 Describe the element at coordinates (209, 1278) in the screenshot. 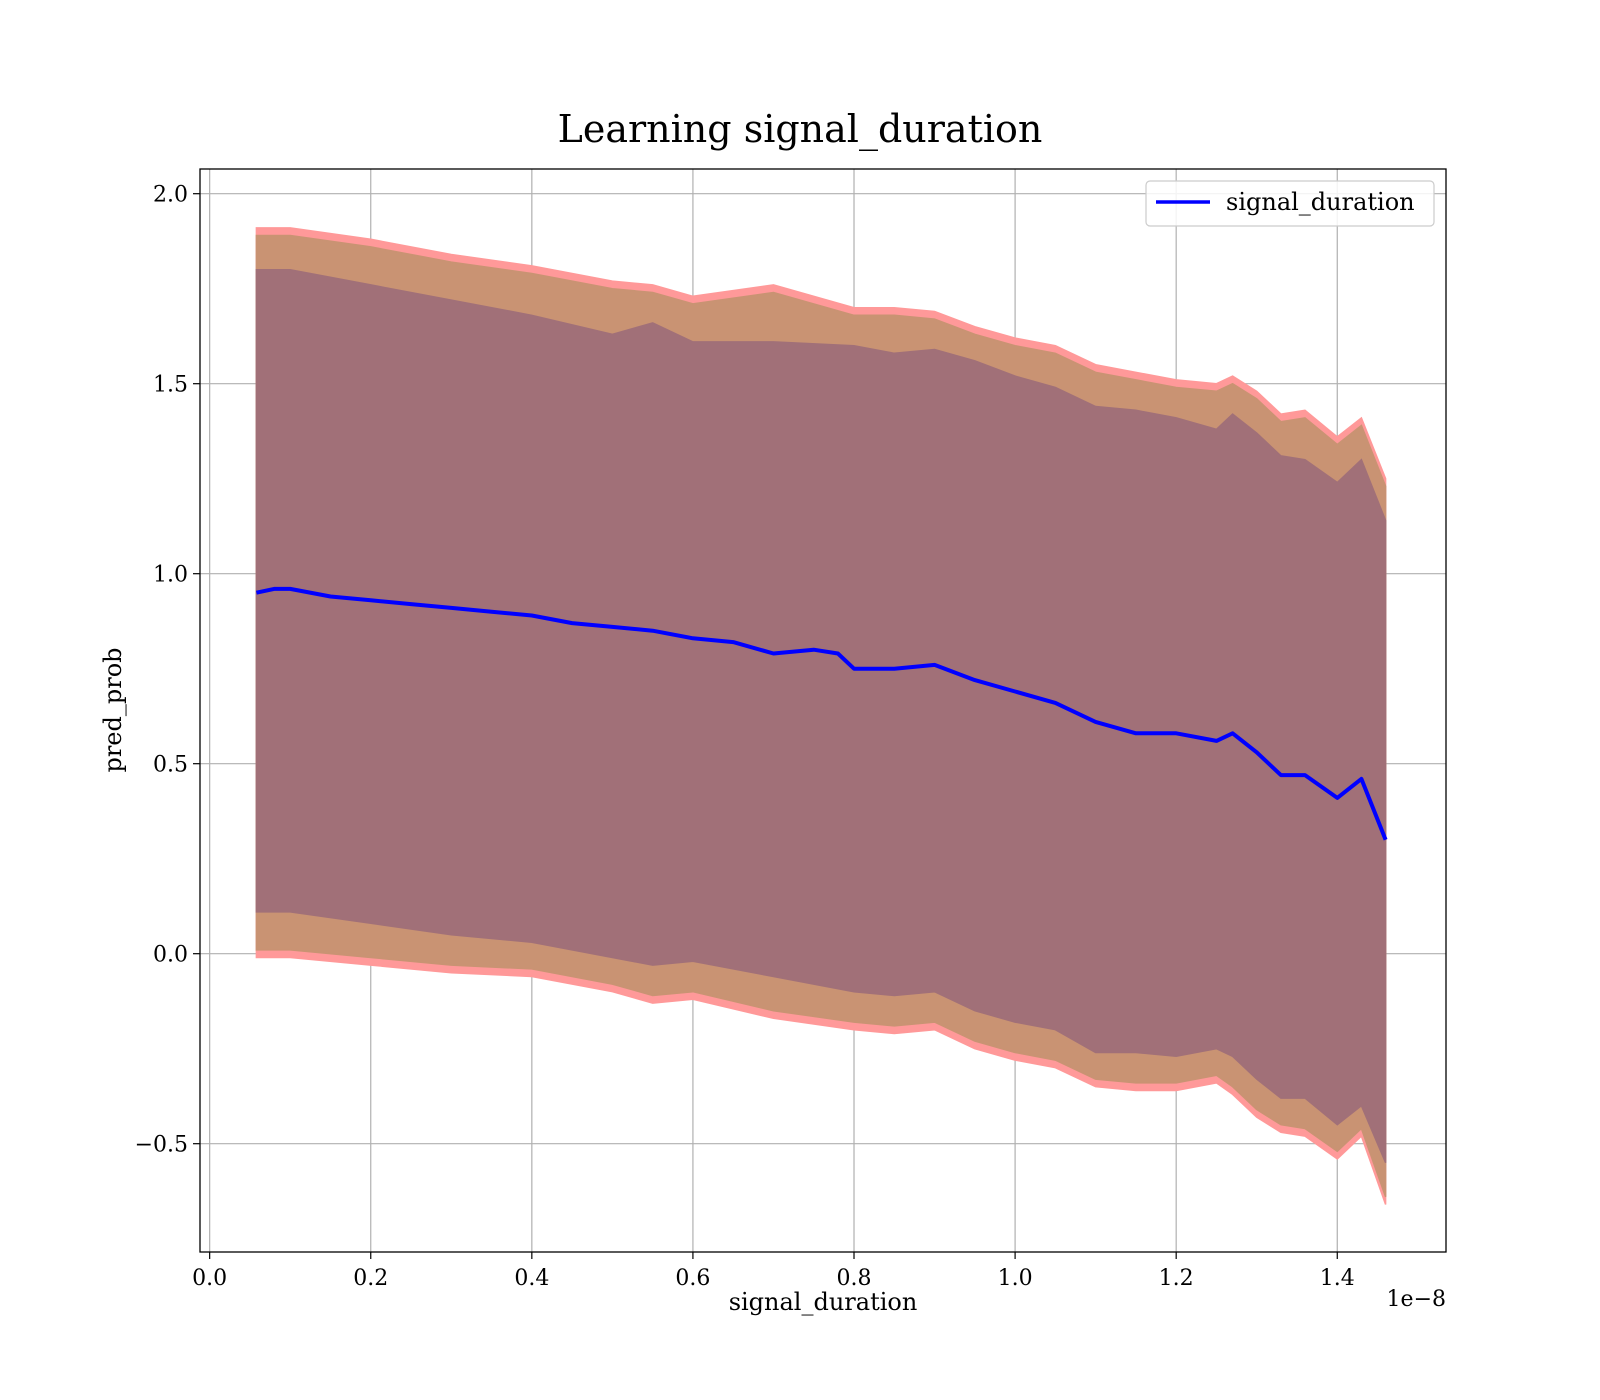

I see `x-tick-label: 0.0` at that location.